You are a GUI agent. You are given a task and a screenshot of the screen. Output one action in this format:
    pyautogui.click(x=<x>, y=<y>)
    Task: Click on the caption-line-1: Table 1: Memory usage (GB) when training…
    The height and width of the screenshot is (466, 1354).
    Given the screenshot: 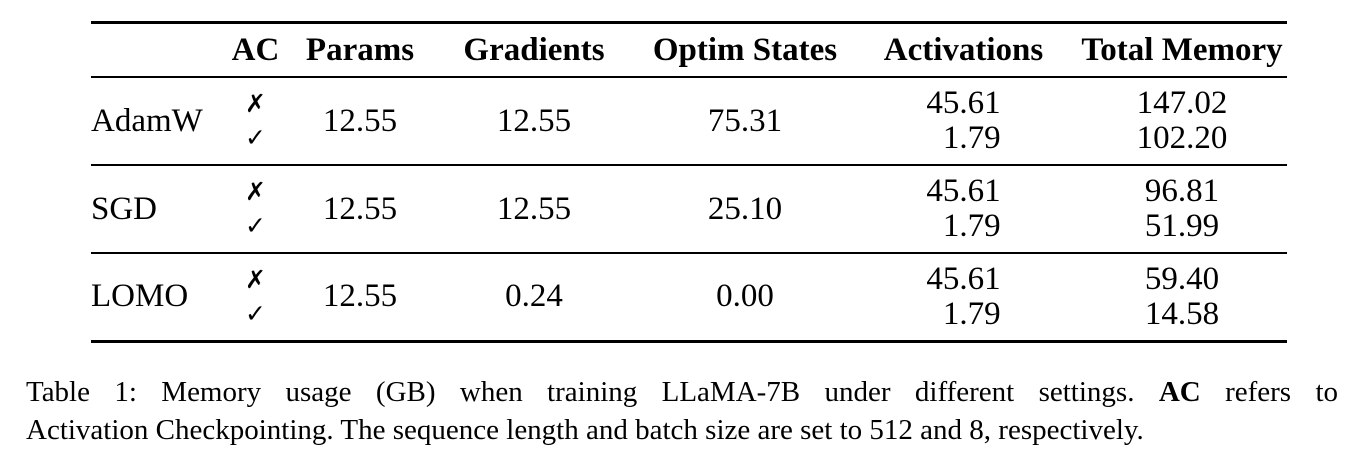 What is the action you would take?
    pyautogui.click(x=682, y=392)
    